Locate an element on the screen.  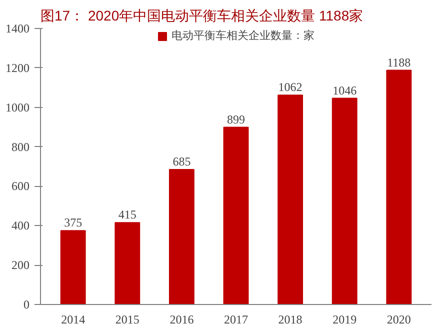
x-tick-label: 2018 is located at coordinates (290, 319).